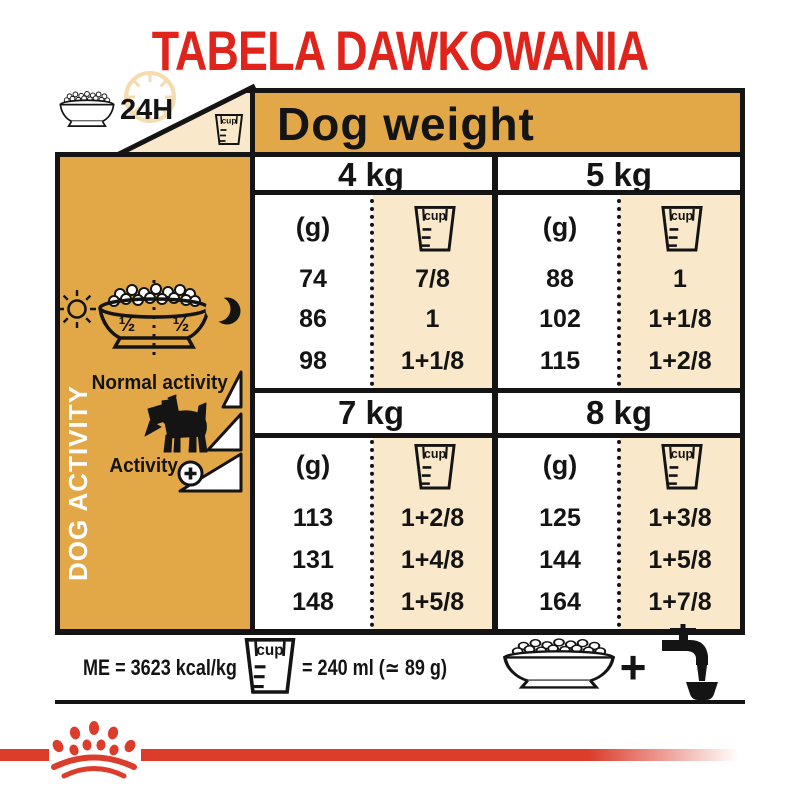 The image size is (800, 800). I want to click on crown-paw-logo, so click(94, 750).